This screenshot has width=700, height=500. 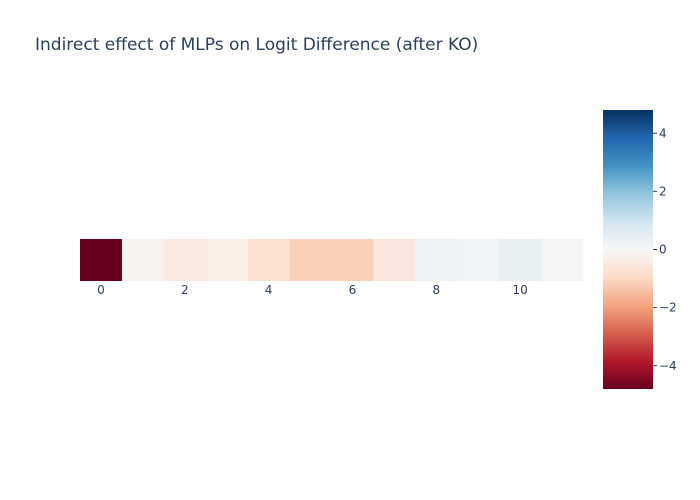 What do you see at coordinates (628, 249) in the screenshot?
I see `colorbar` at bounding box center [628, 249].